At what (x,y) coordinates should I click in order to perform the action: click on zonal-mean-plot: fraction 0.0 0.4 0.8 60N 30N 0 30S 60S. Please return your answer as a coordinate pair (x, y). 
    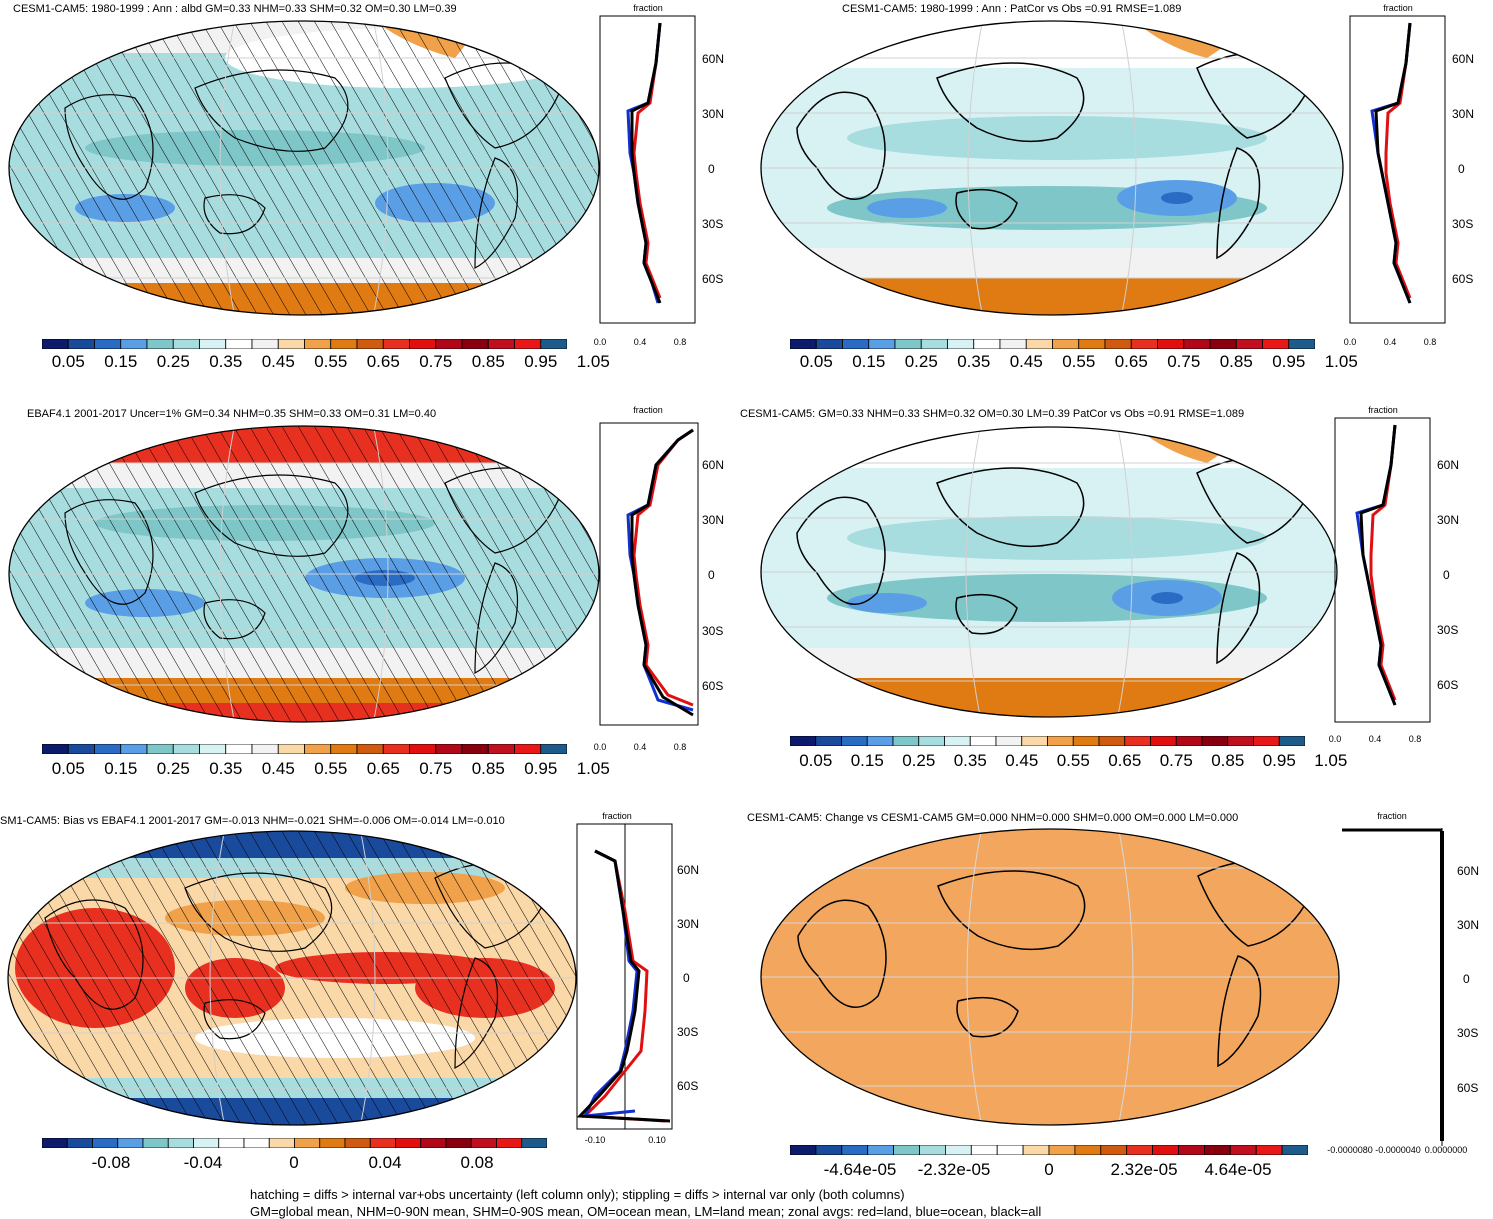
    Looking at the image, I should click on (1394, 574).